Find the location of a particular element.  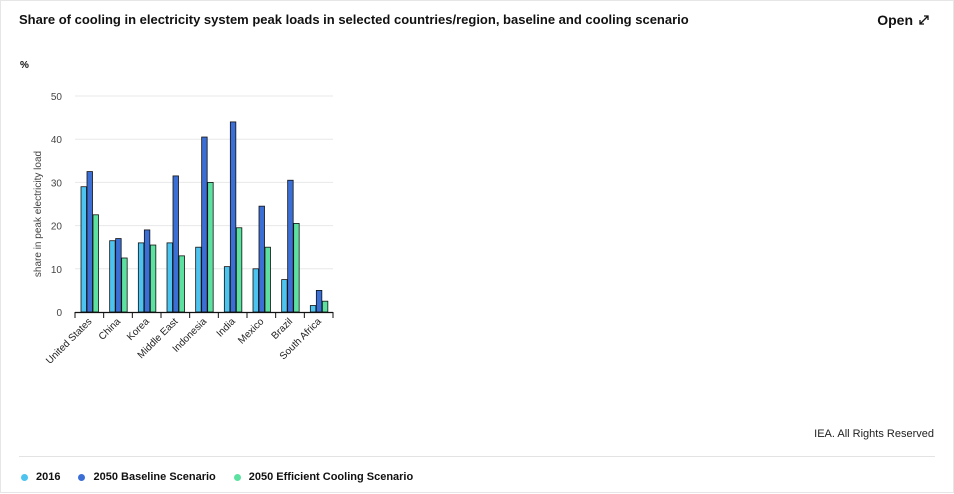

legend-label: 2050 Efficient Cooling Scenario is located at coordinates (331, 477).